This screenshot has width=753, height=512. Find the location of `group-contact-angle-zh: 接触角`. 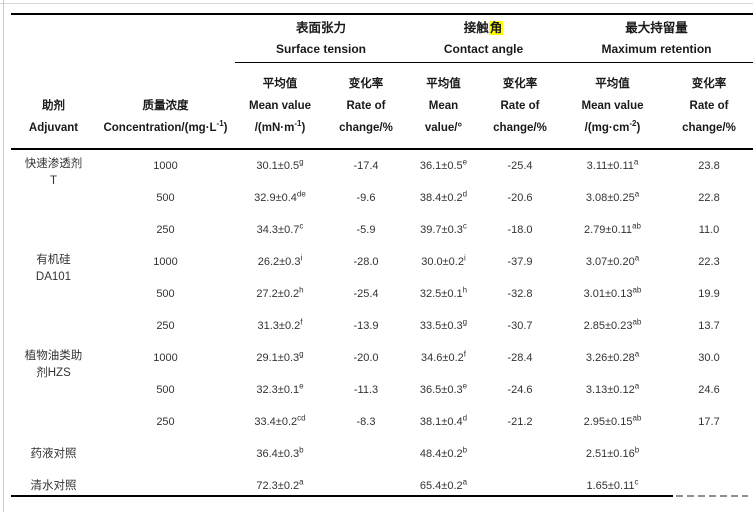

group-contact-angle-zh: 接触角 is located at coordinates (483, 28).